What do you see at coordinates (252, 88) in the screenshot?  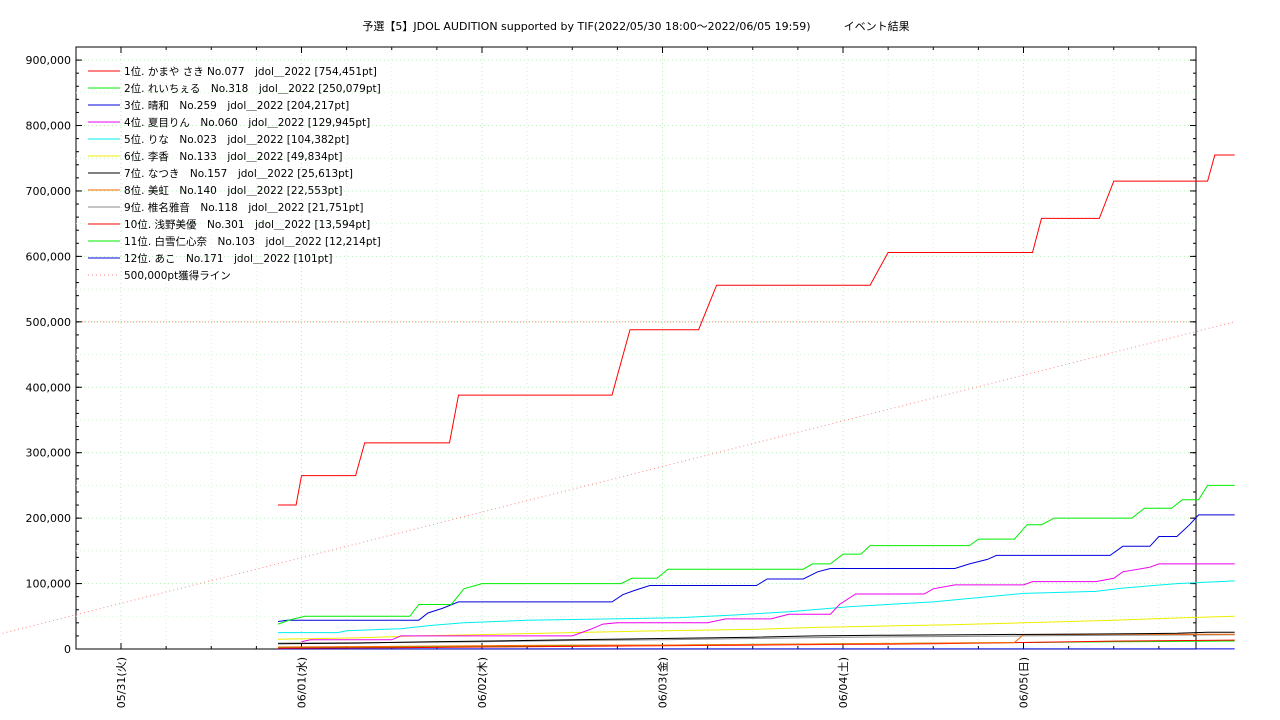 I see `legend-entry: 2位. れいちぇる No.318 jdol＿2022 [250,079pt]` at bounding box center [252, 88].